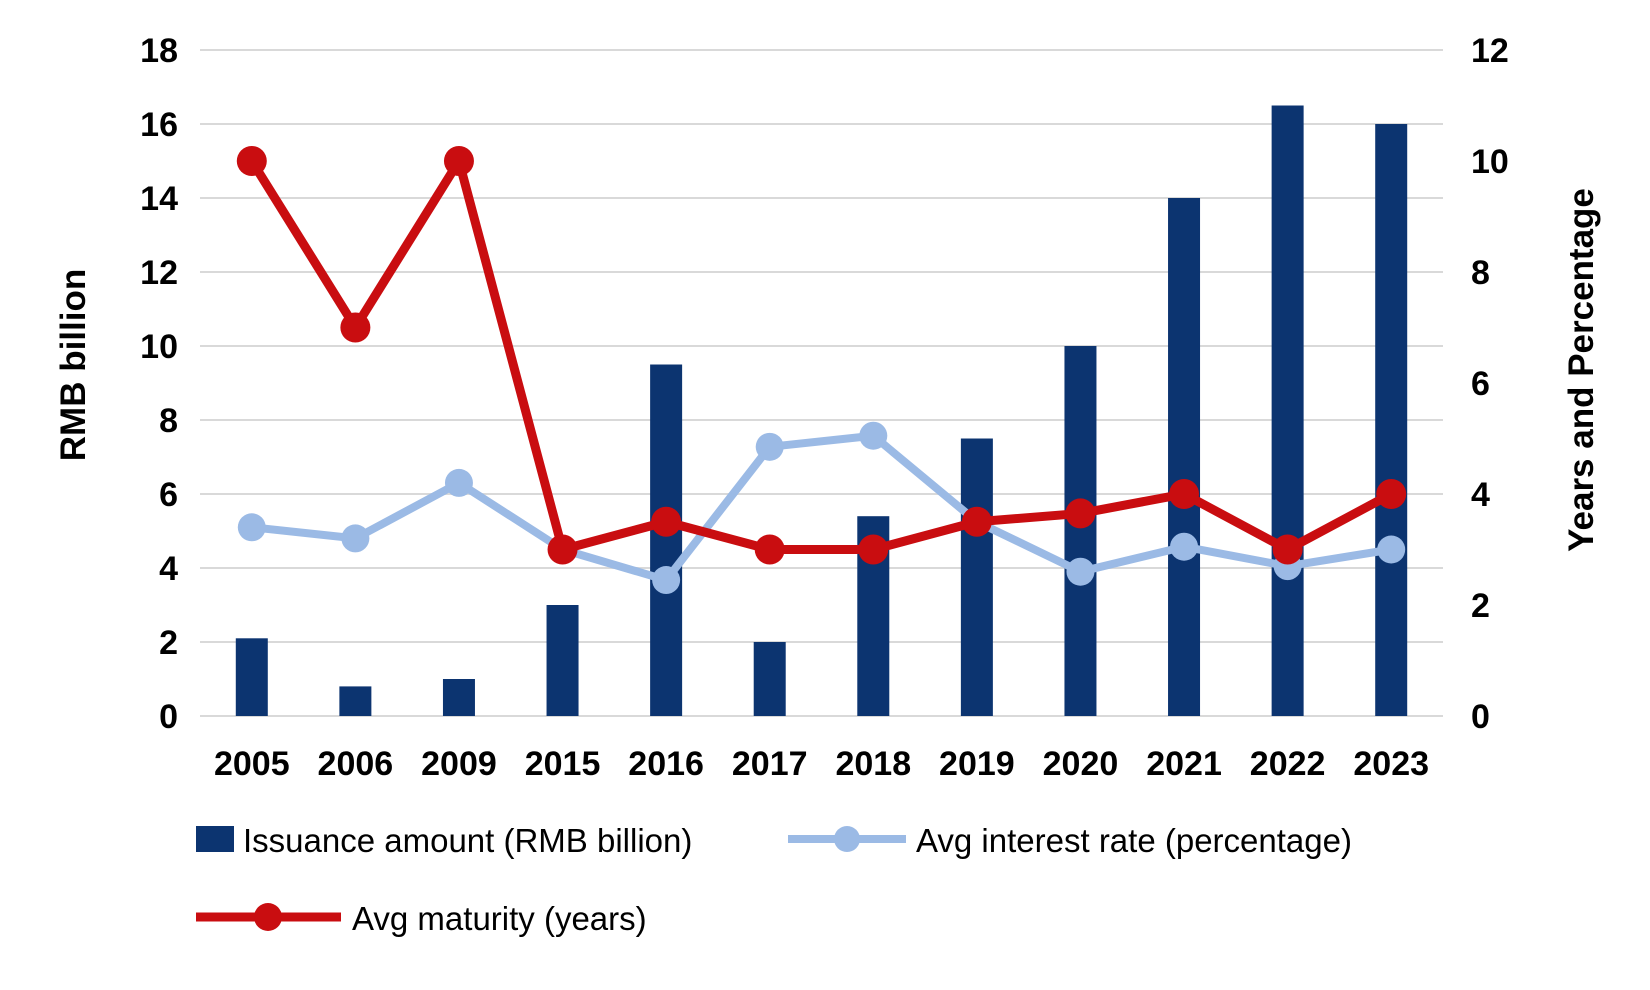 Image resolution: width=1650 pixels, height=990 pixels. I want to click on right-axis-title: Years and Percentage, so click(1581, 370).